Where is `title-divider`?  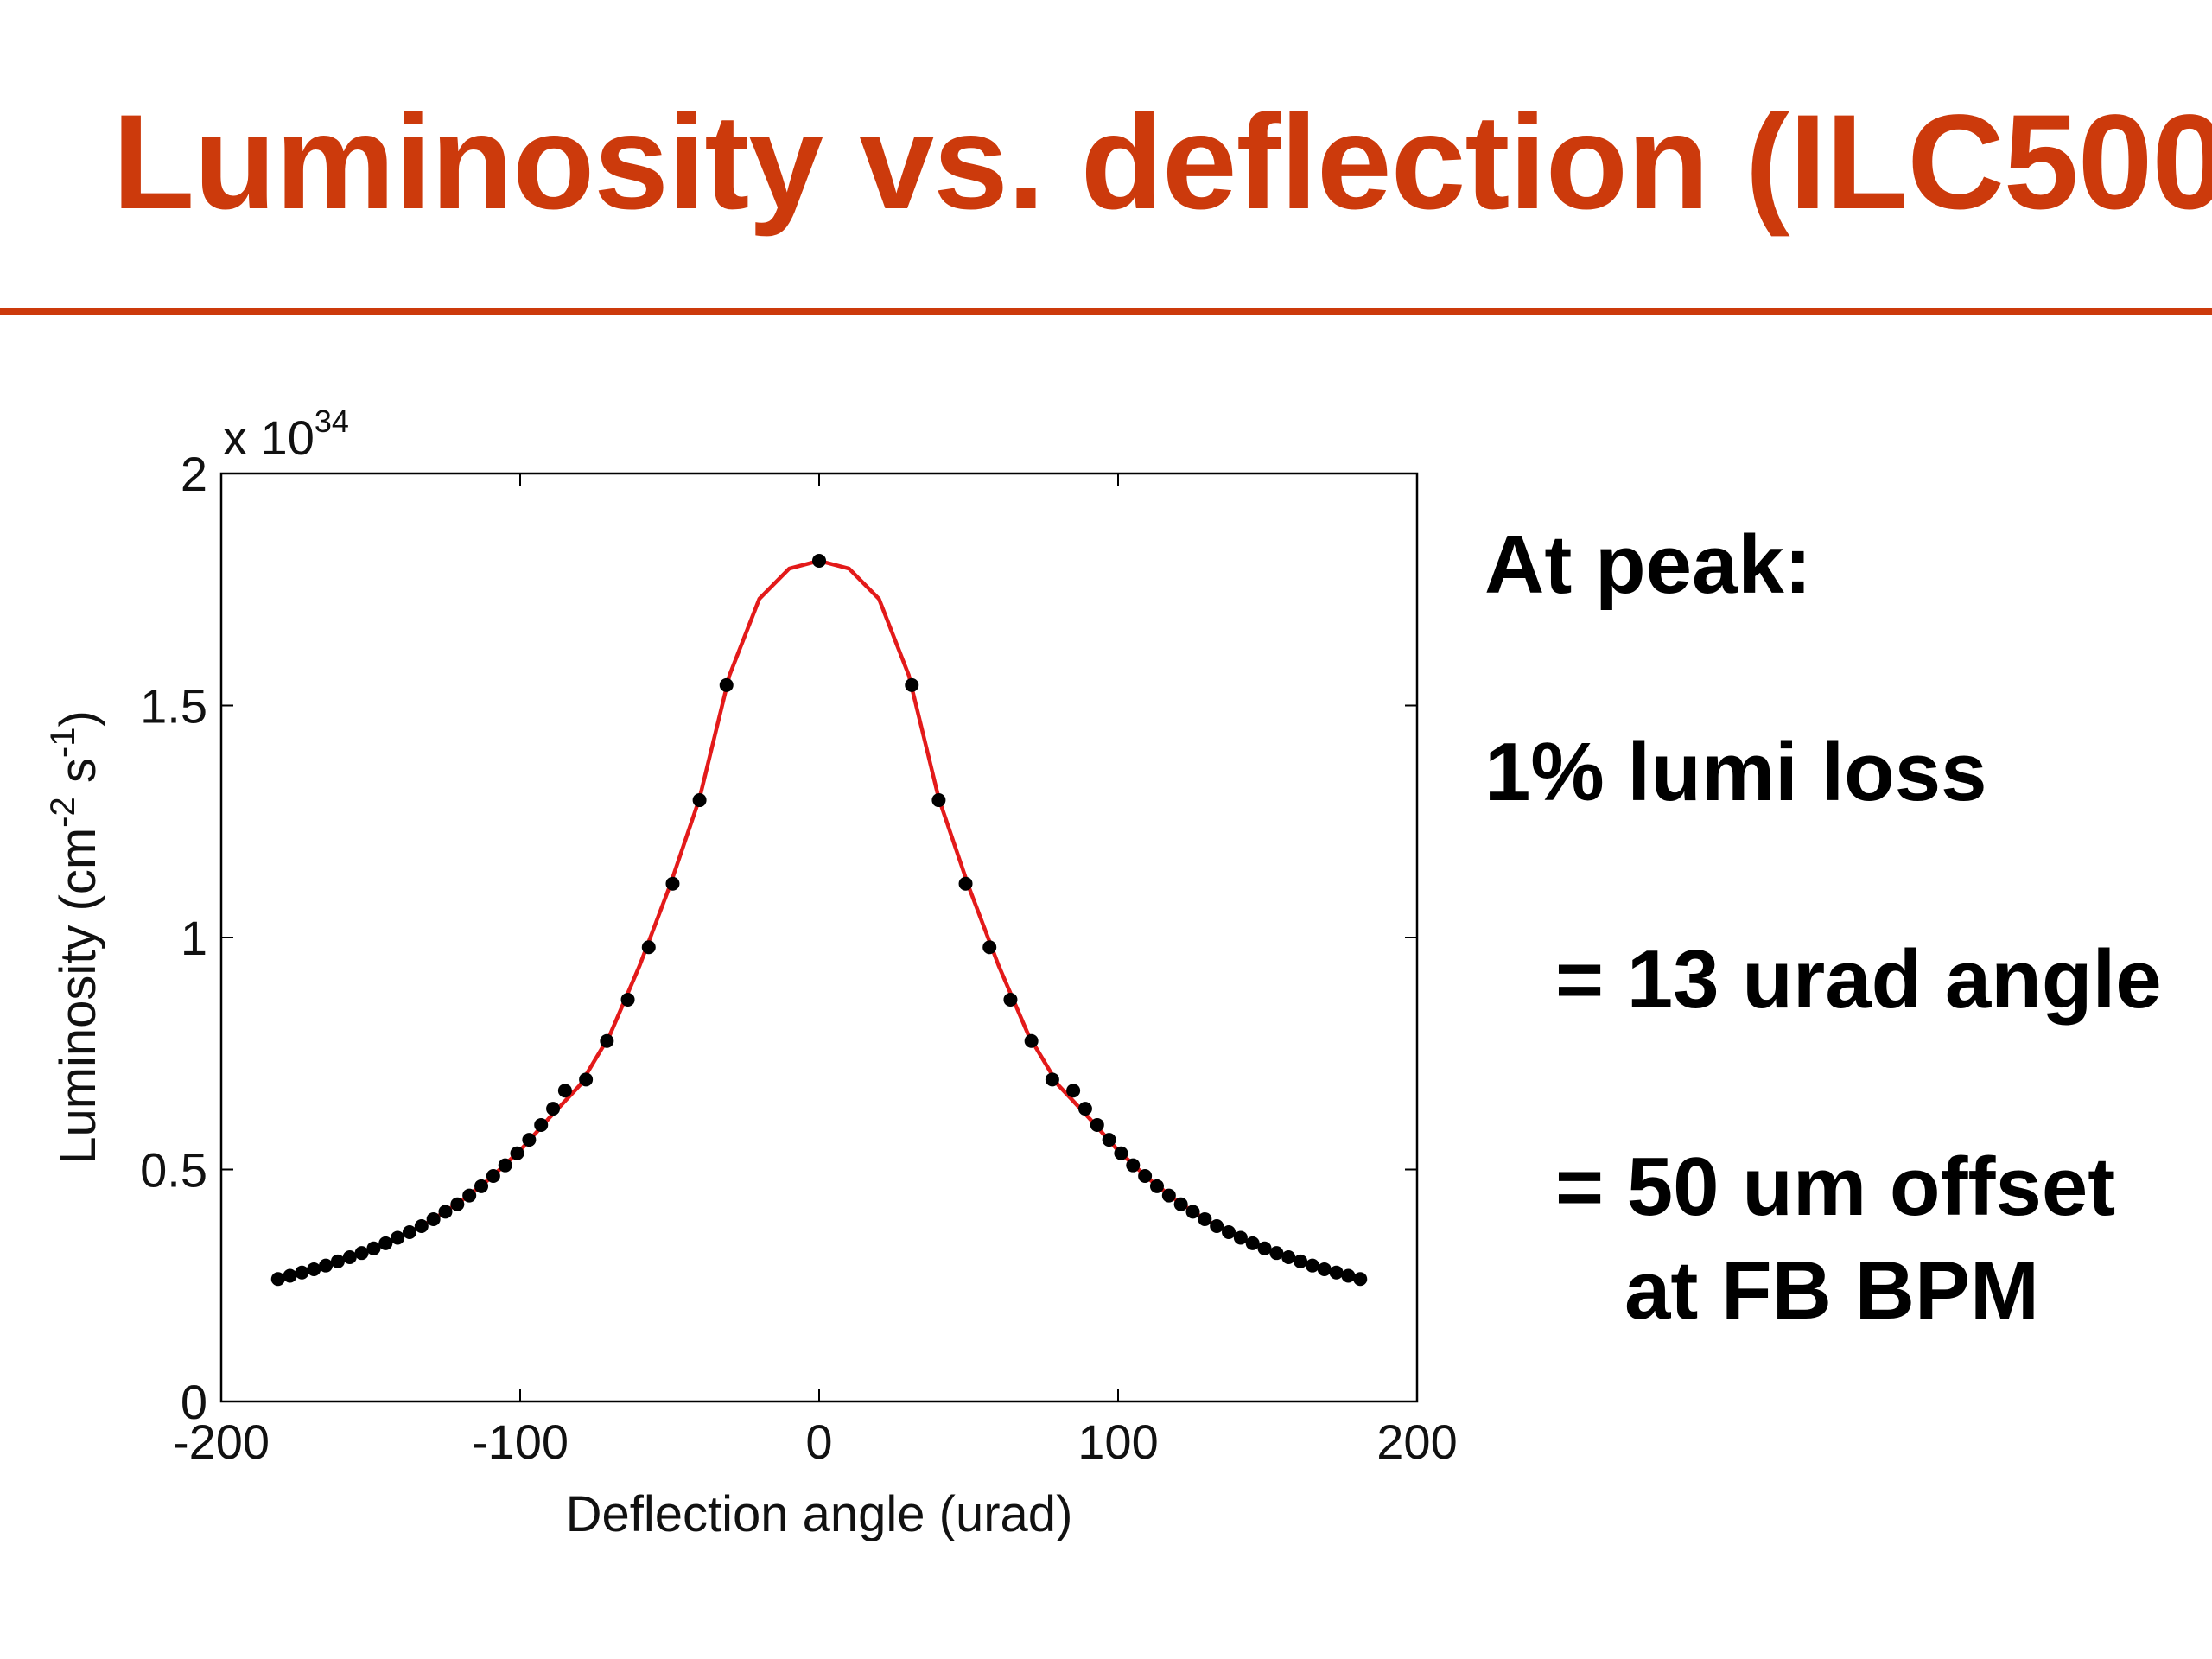
title-divider is located at coordinates (1106, 311).